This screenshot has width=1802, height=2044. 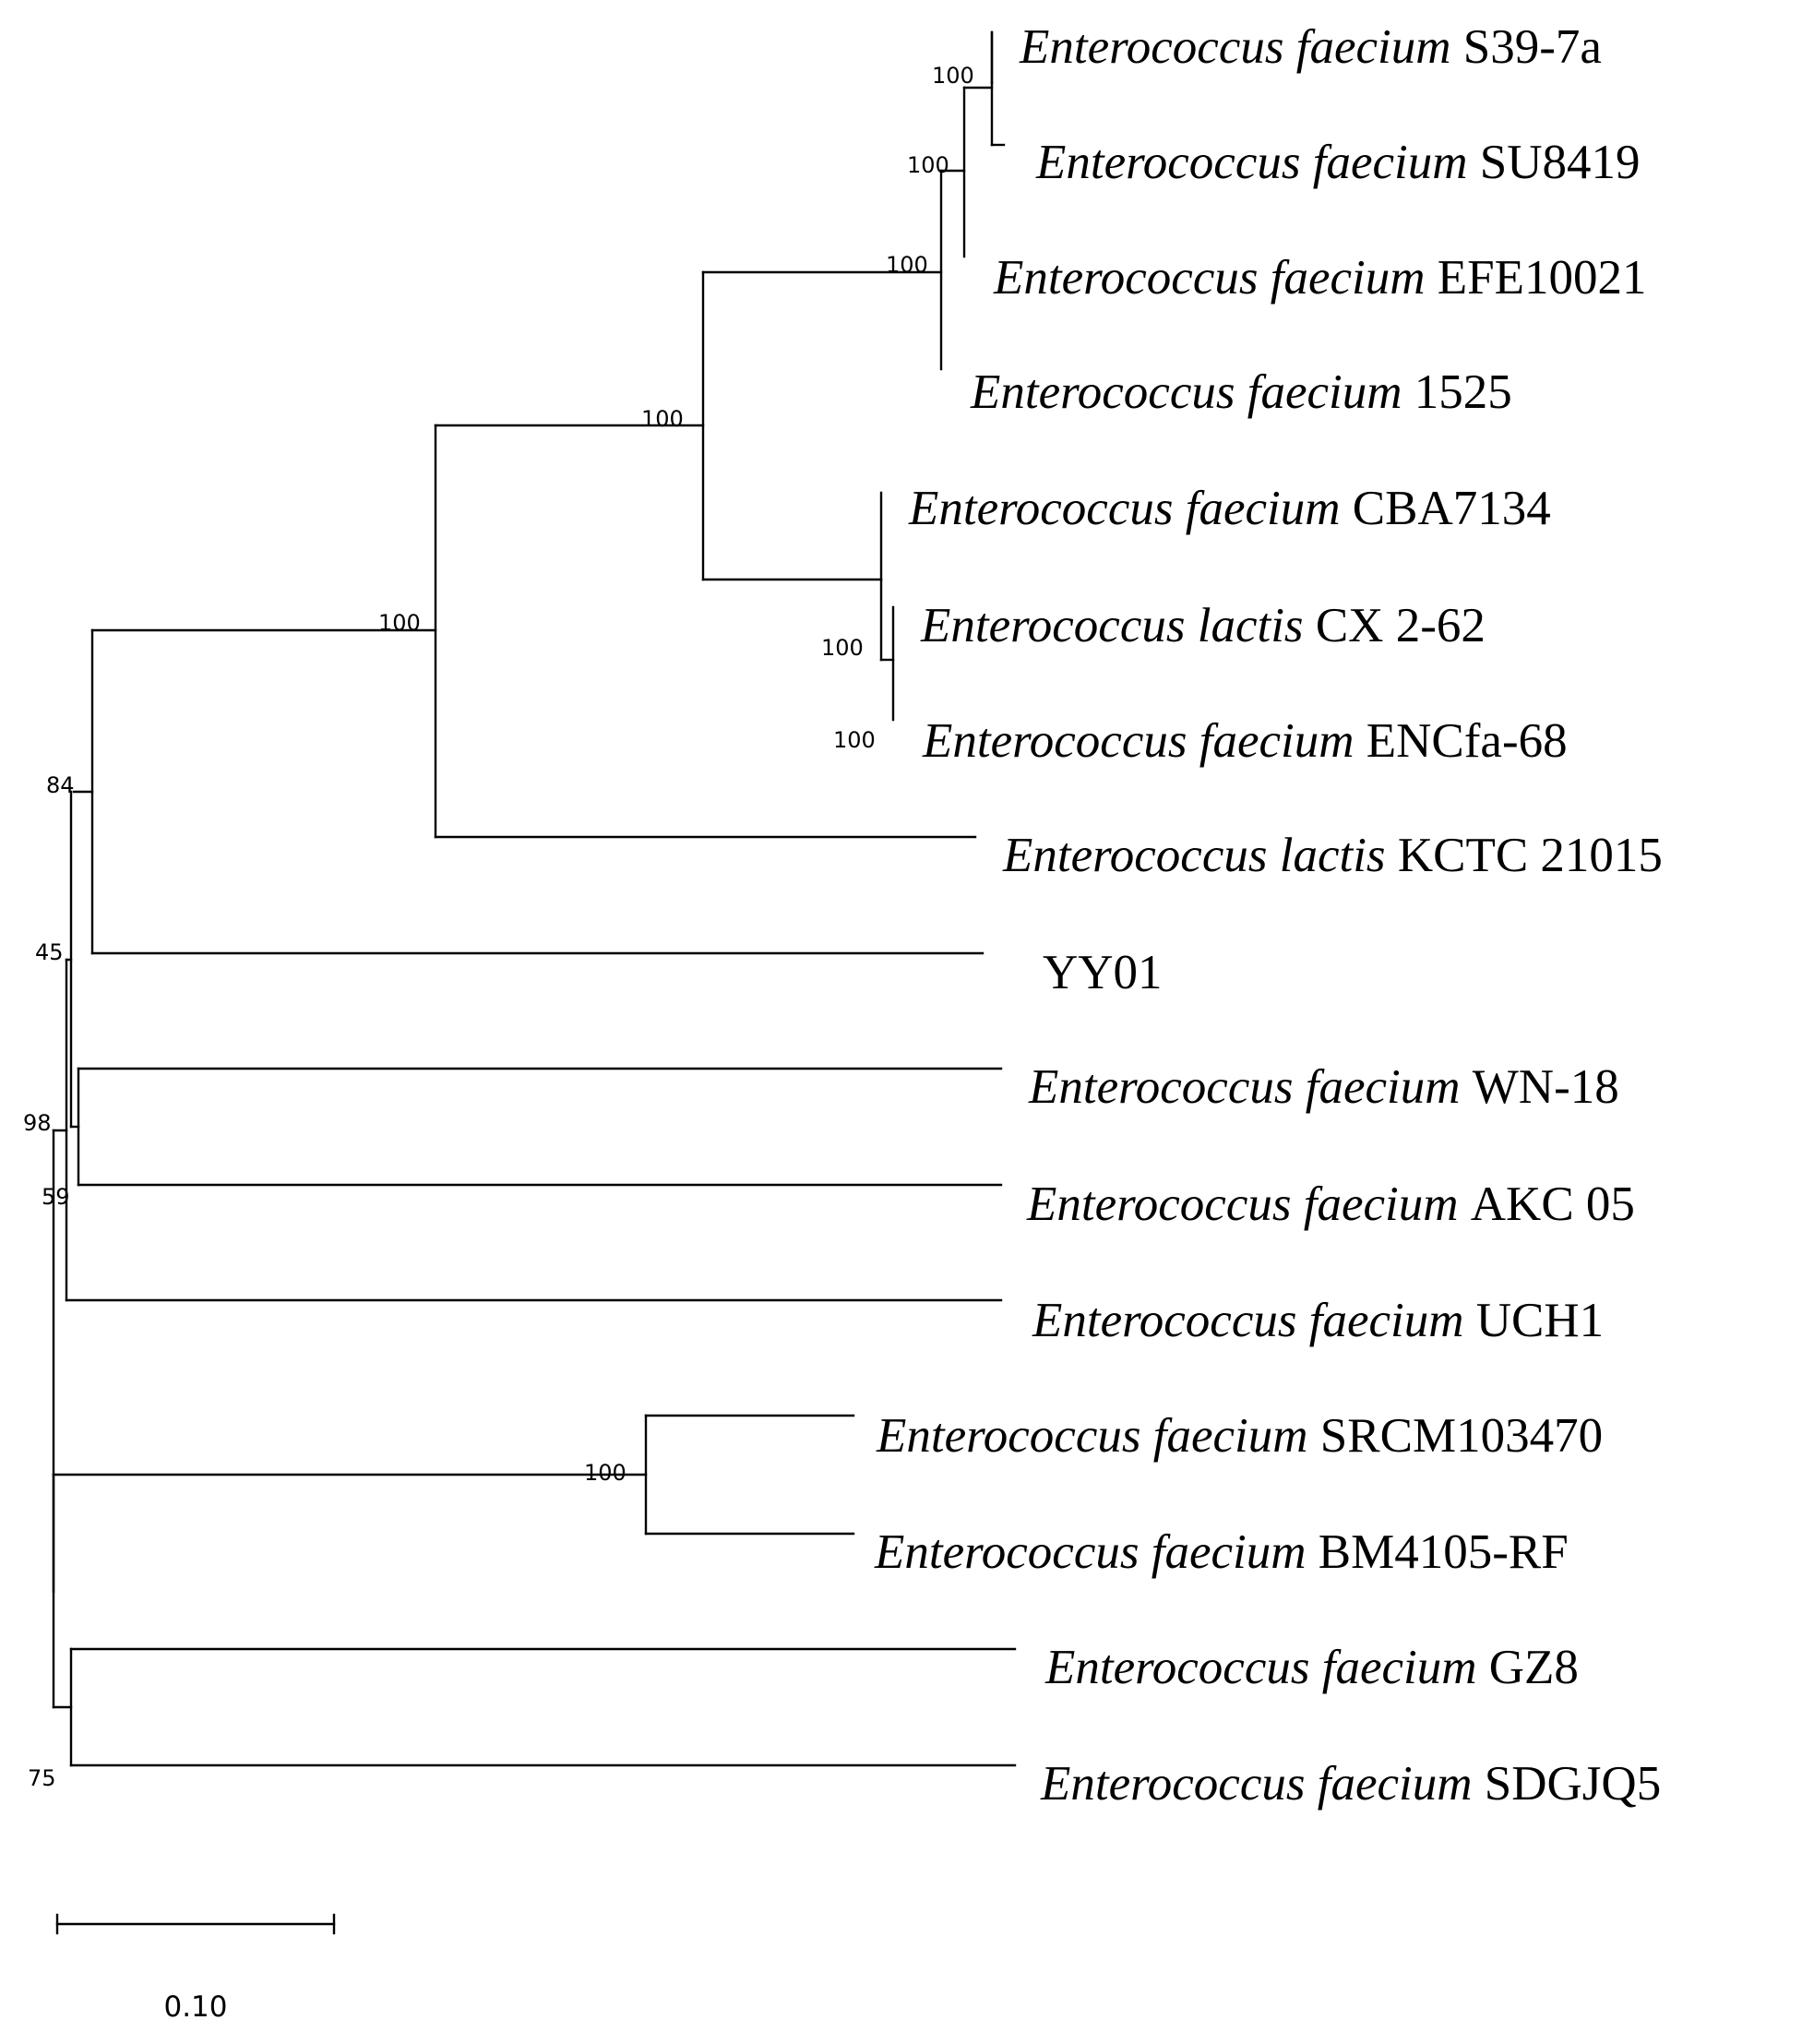 I want to click on taxon-label-su84: Enterococcus faecium SU8419, so click(x=1338, y=162).